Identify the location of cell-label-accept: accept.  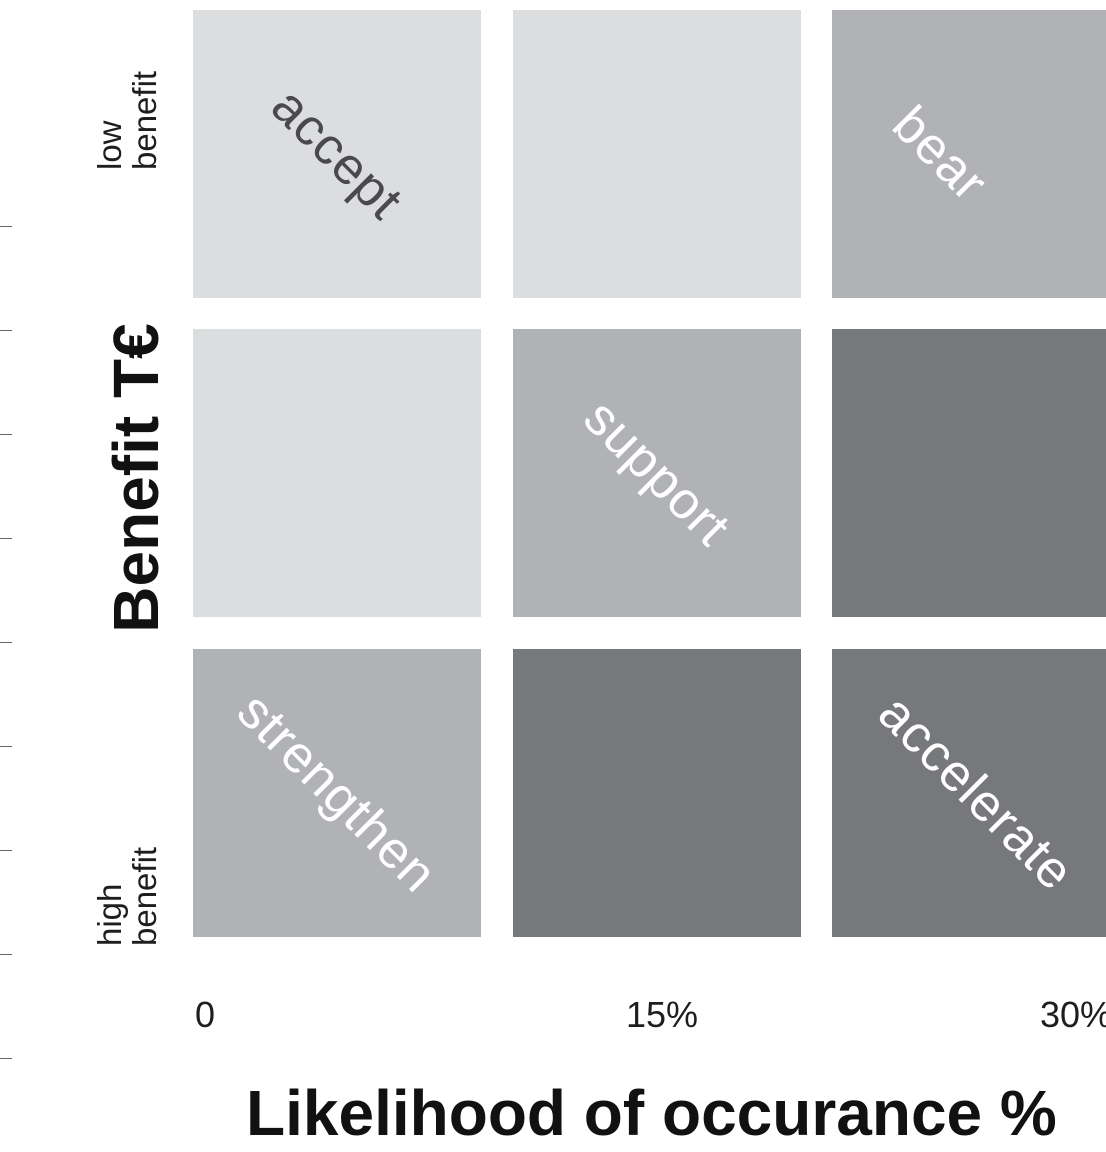
(337, 154).